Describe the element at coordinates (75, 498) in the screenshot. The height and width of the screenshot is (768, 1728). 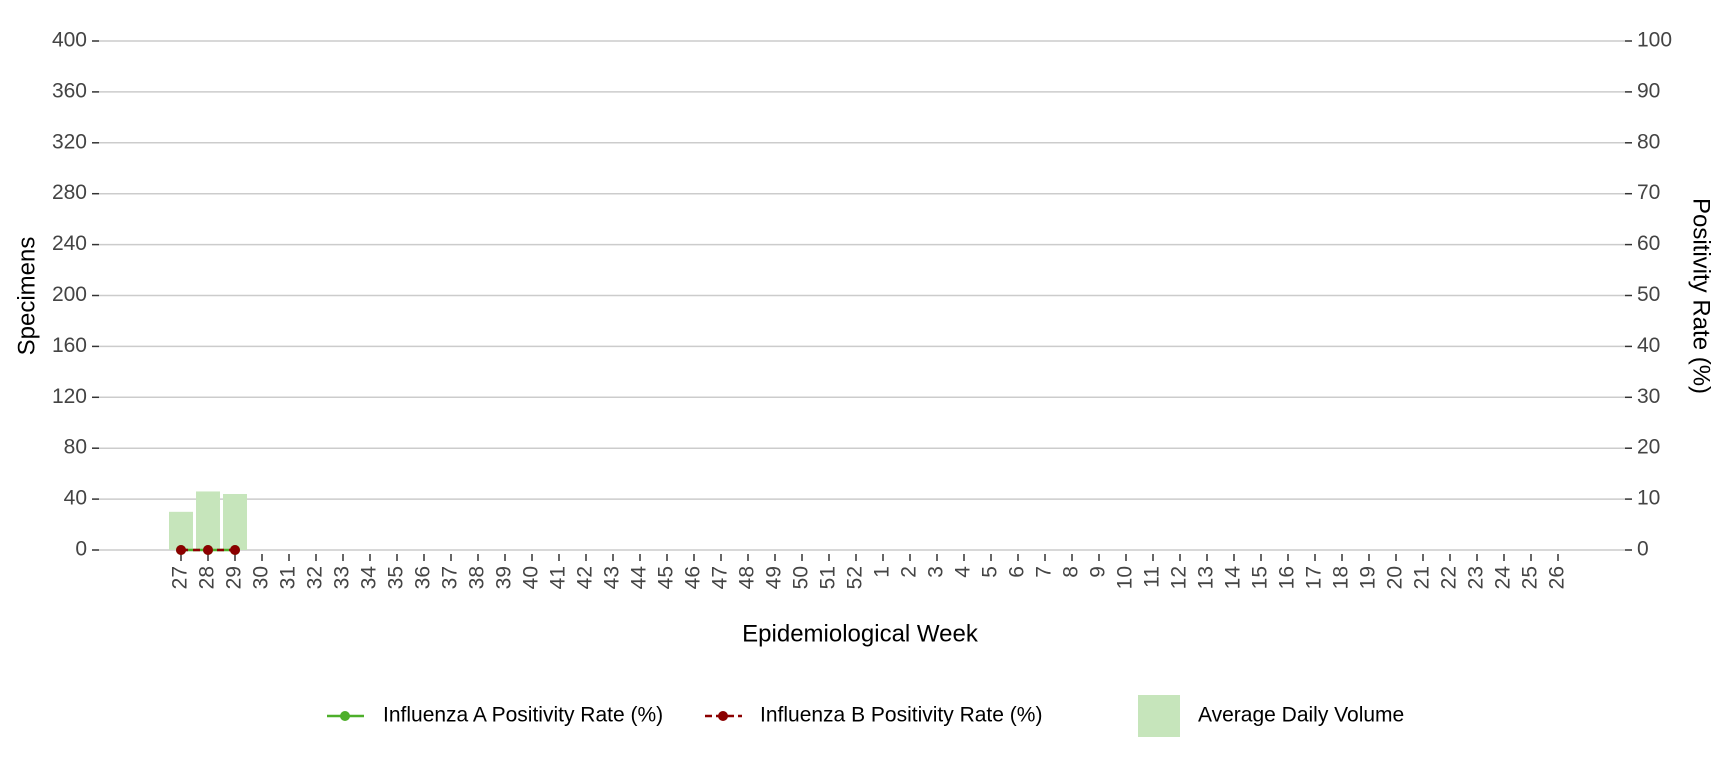
I see `y-tick-label: 40` at that location.